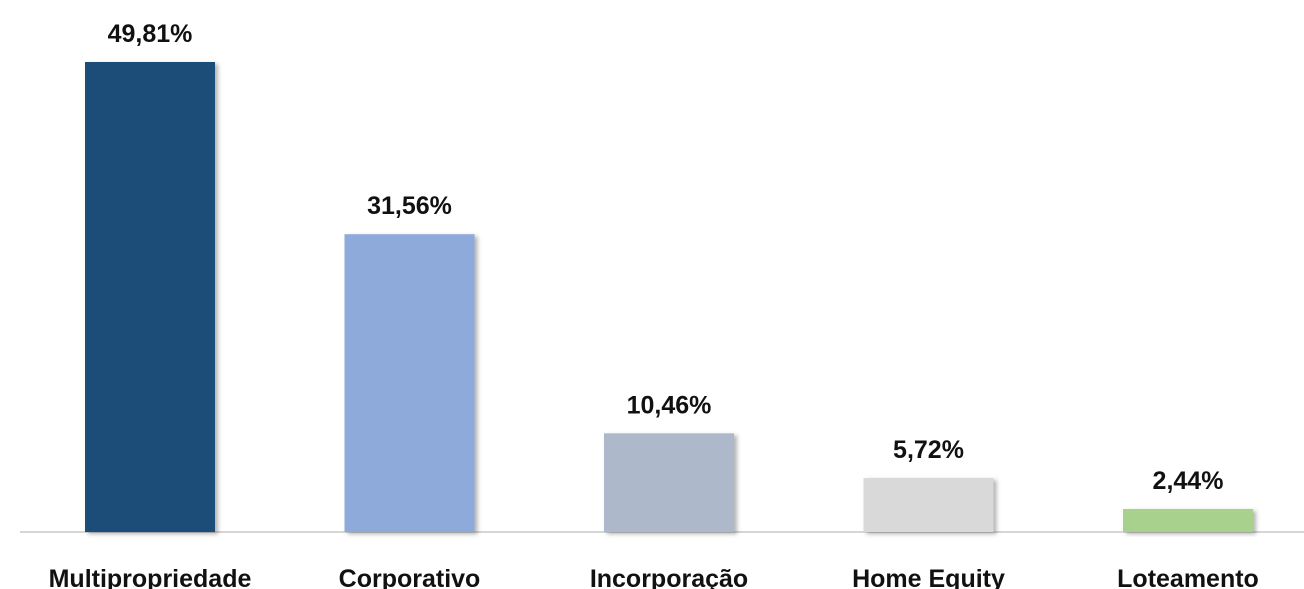 The height and width of the screenshot is (589, 1304). What do you see at coordinates (150, 34) in the screenshot?
I see `value-label: 49,81%` at bounding box center [150, 34].